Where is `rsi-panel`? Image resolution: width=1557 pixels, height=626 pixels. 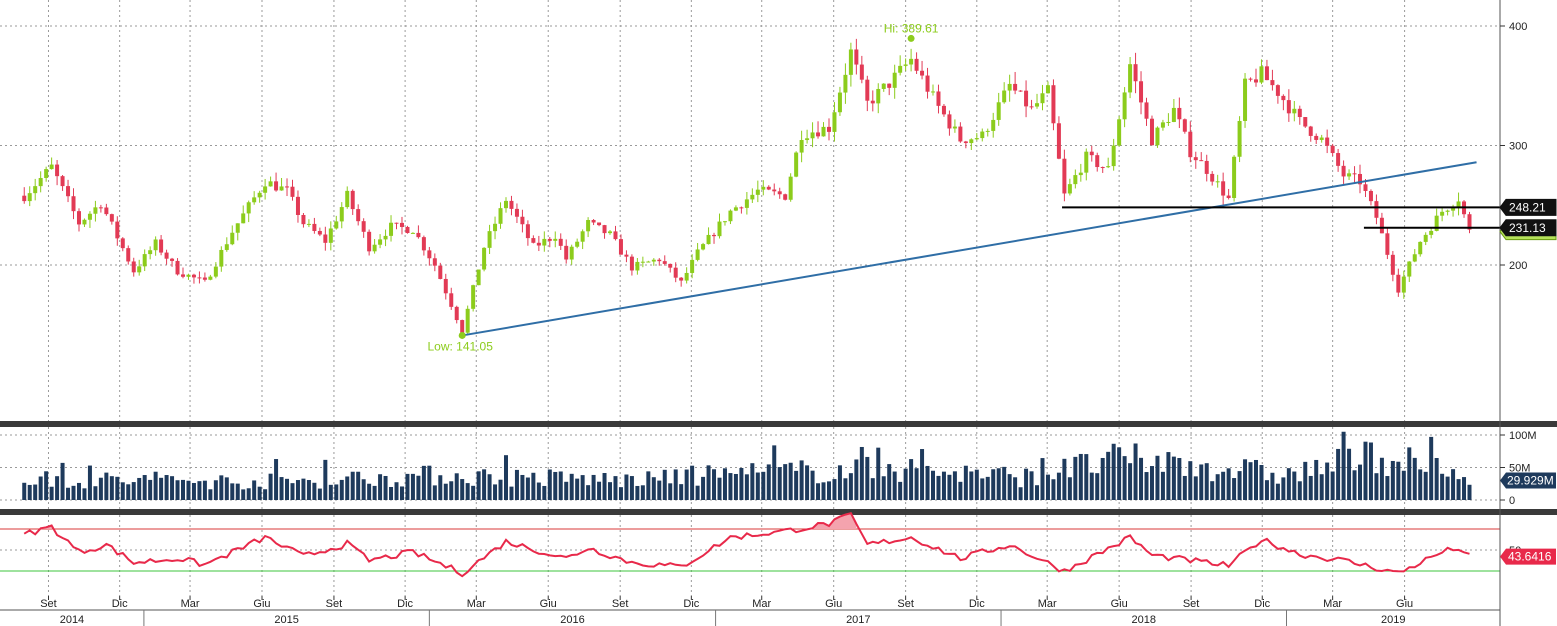 rsi-panel is located at coordinates (750, 545).